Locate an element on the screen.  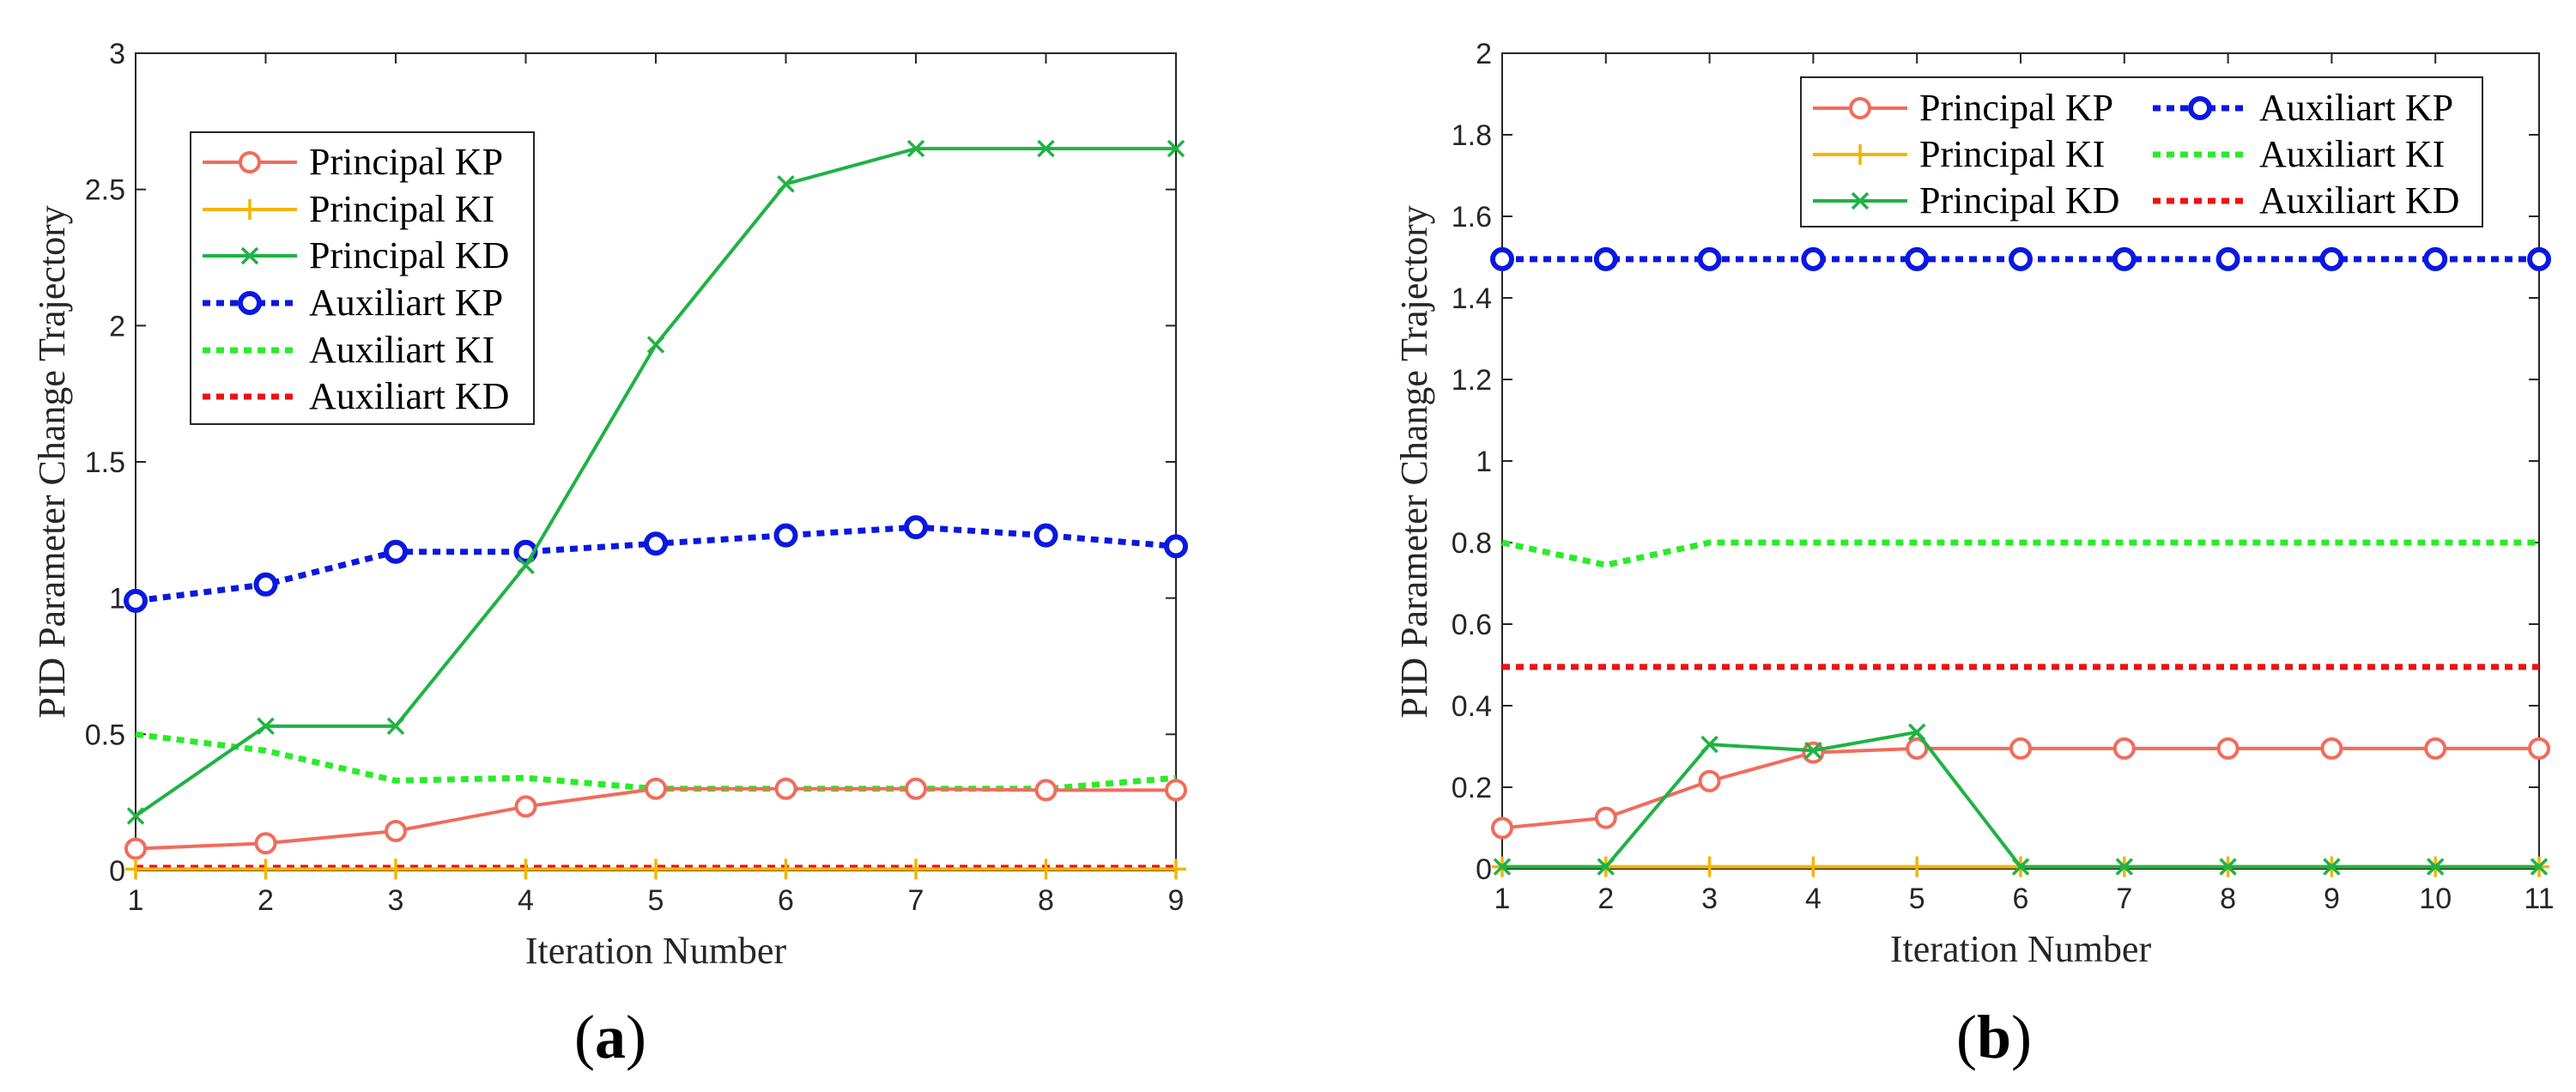
legend-label: Auxiliart KP is located at coordinates (406, 303).